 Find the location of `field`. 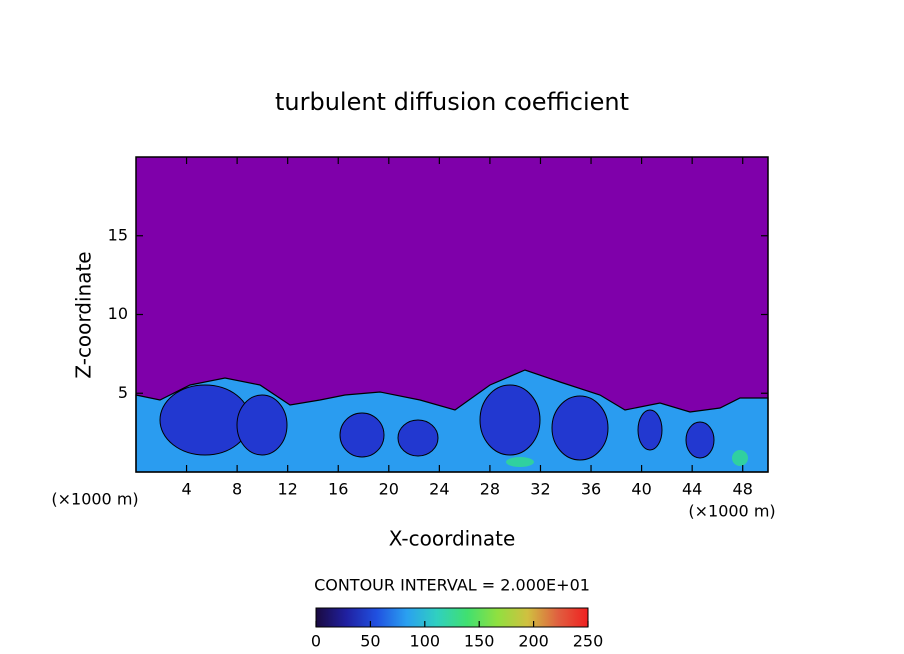

field is located at coordinates (452, 421).